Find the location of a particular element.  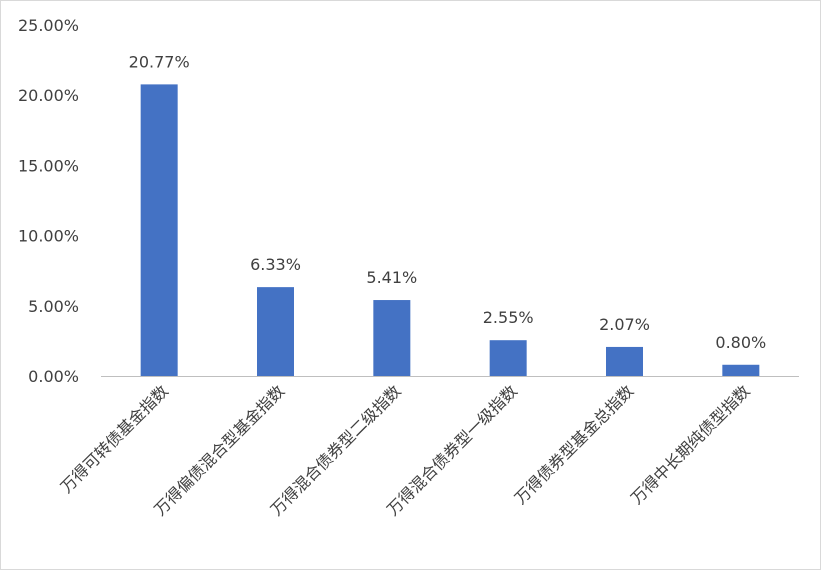

category-label: 万得中长期纯债型指数 is located at coordinates (690, 444).